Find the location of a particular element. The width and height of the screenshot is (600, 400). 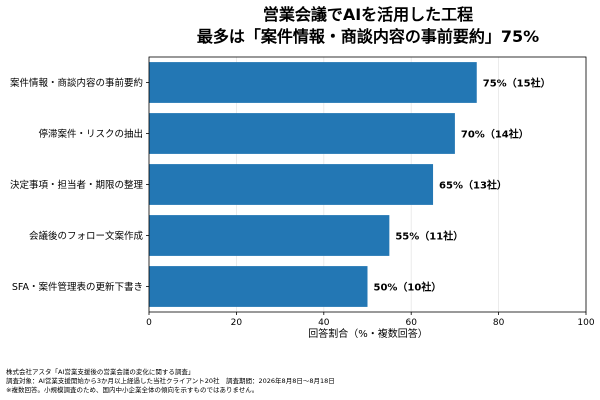

category-label-2: 停滞案件・リスクの抽出 is located at coordinates (90, 134).